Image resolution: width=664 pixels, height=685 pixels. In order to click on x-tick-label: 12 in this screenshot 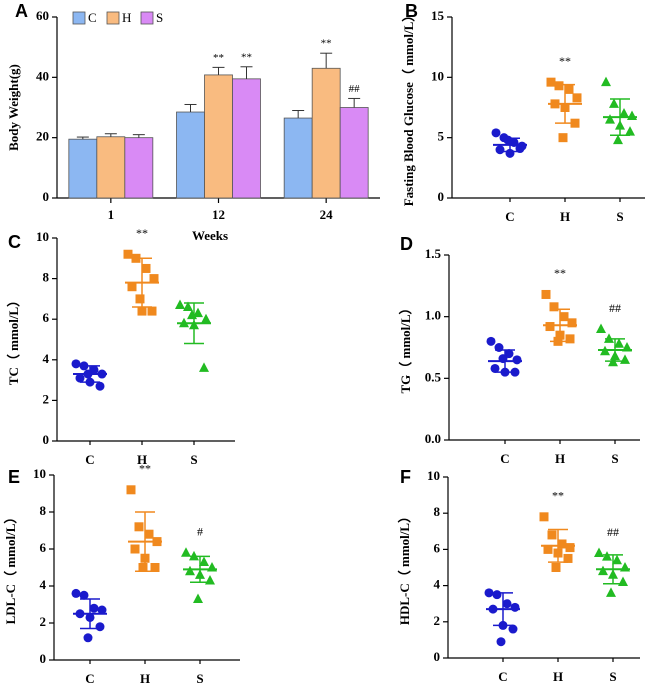, I will do `click(218, 214)`.